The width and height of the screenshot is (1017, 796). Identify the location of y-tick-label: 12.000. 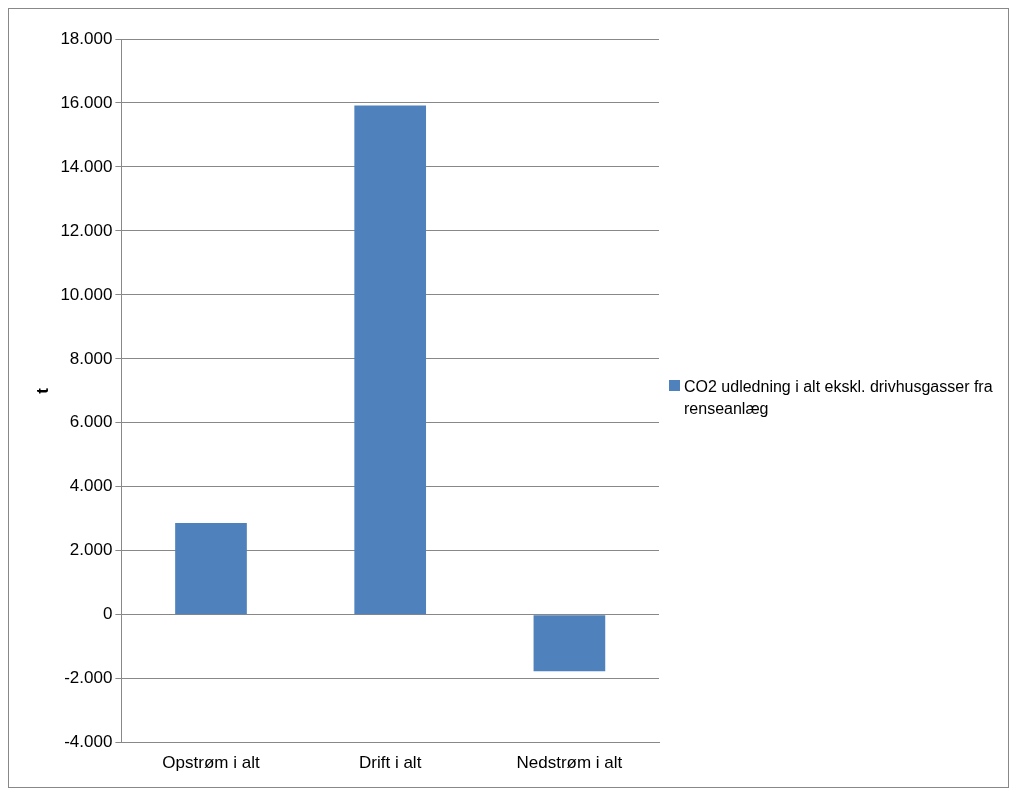
(86, 230).